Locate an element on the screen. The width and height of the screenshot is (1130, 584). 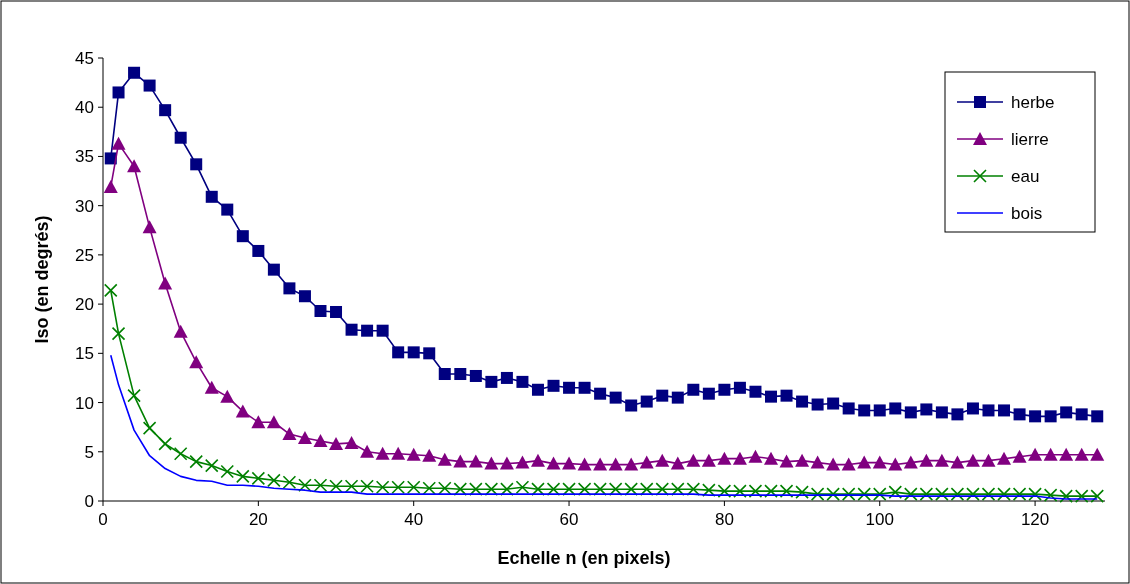
x-tick-label: 0 is located at coordinates (103, 519).